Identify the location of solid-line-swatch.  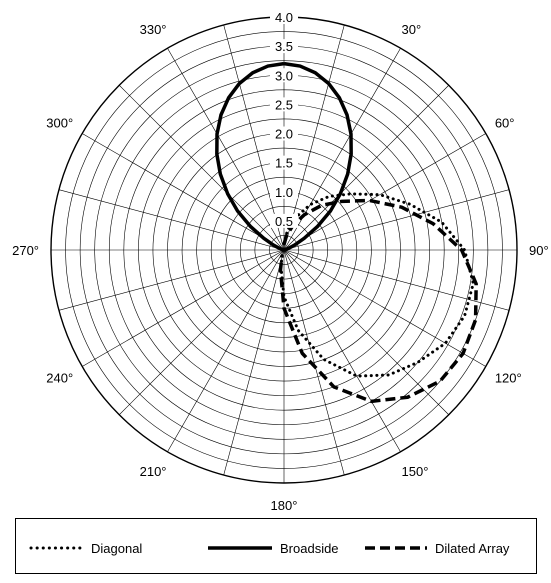
(240, 548).